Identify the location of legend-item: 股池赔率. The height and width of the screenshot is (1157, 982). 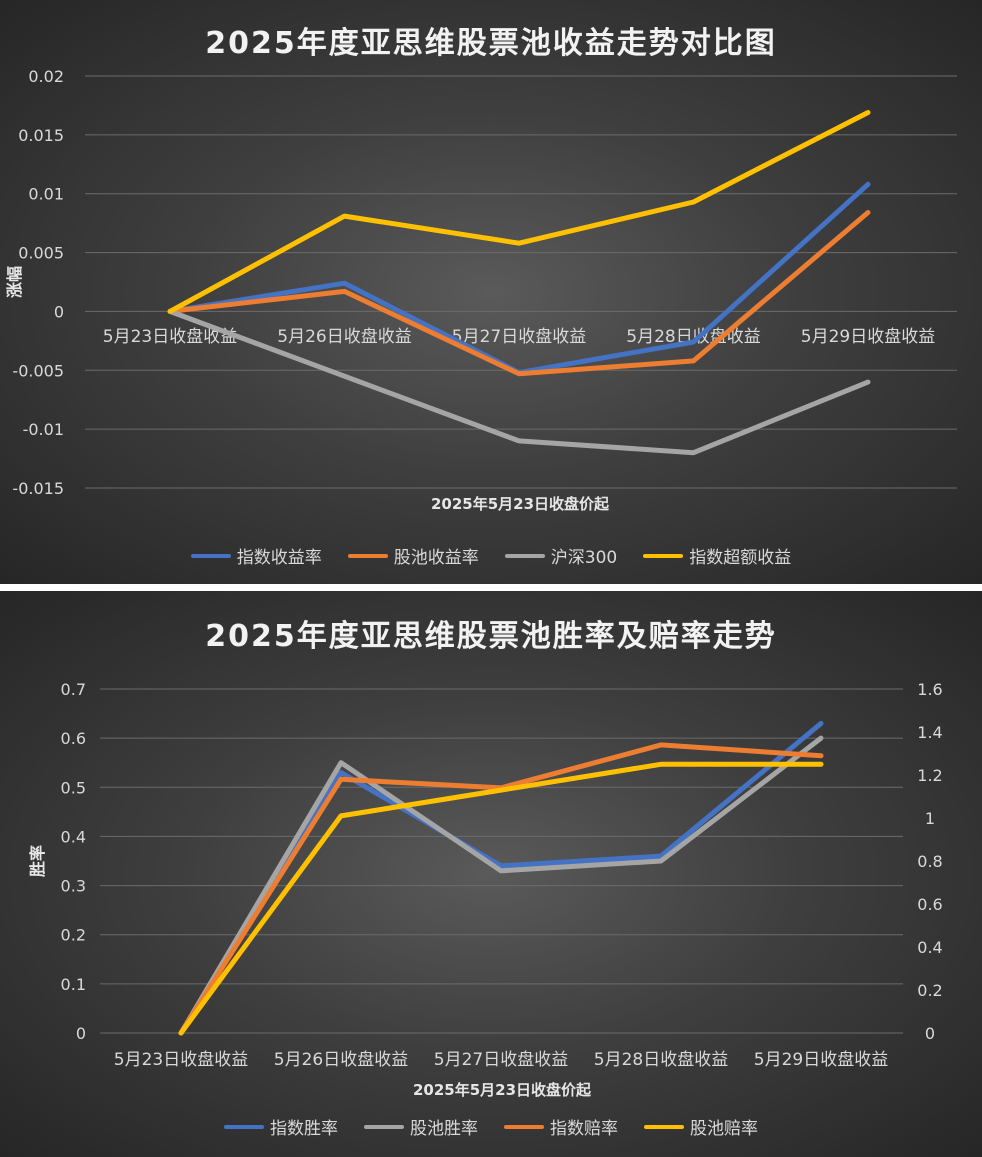
(701, 1126).